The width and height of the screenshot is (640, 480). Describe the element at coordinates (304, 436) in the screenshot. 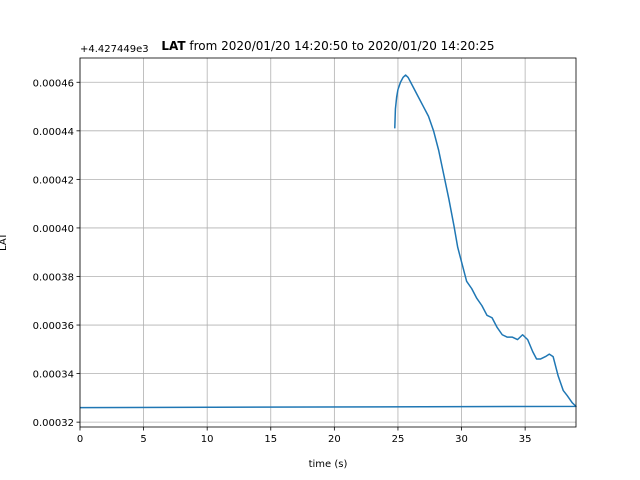

I see `x-axis: 0 5 10 15 20 25 30 35` at that location.